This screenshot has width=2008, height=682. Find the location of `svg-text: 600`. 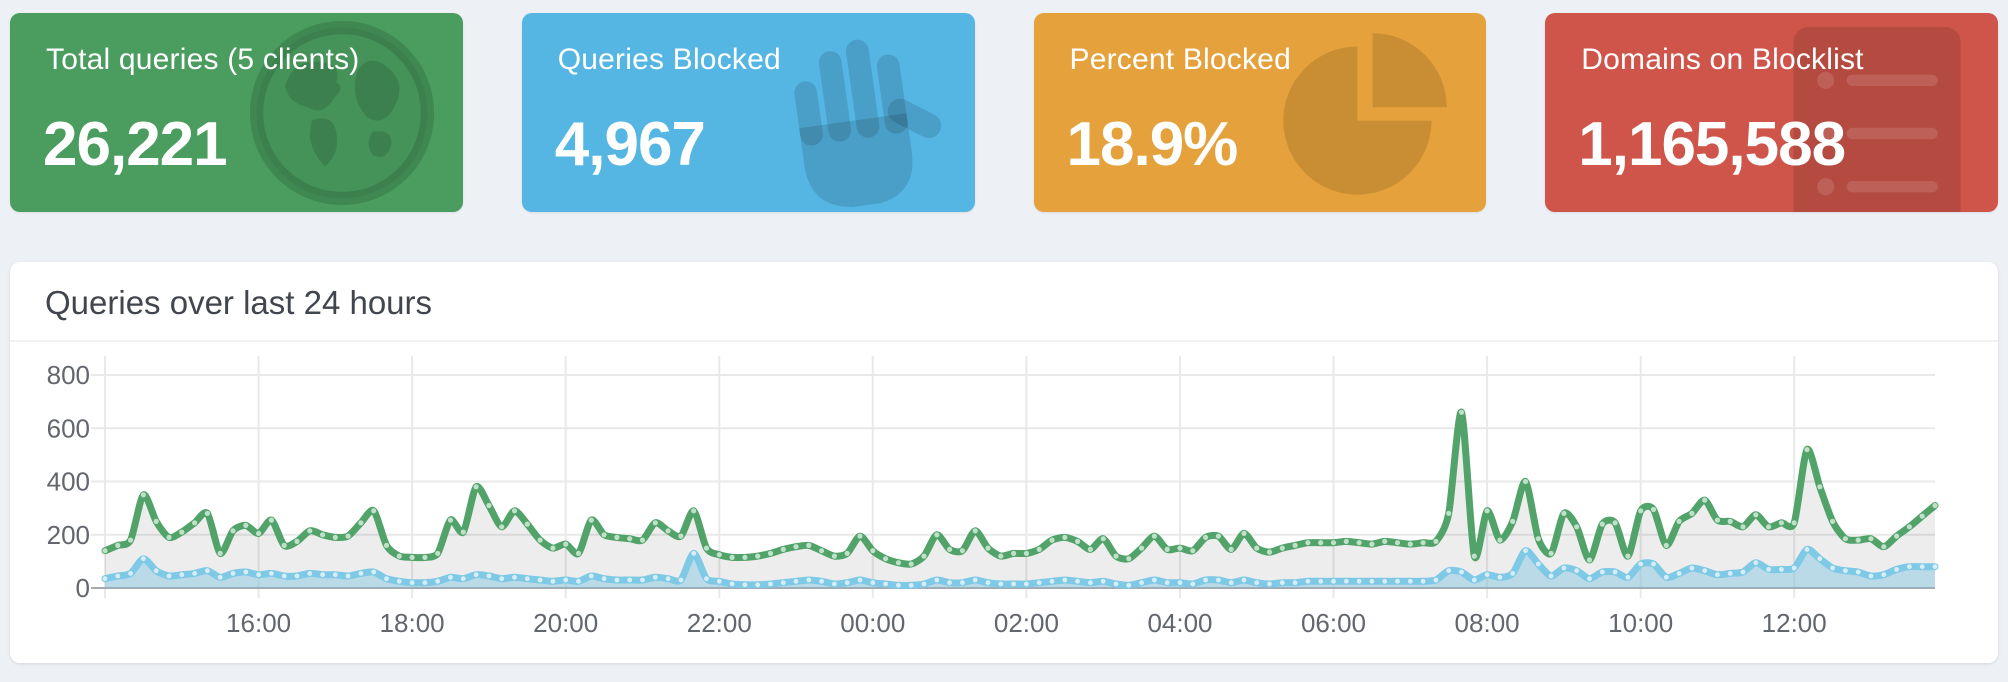

svg-text: 600 is located at coordinates (68, 428).